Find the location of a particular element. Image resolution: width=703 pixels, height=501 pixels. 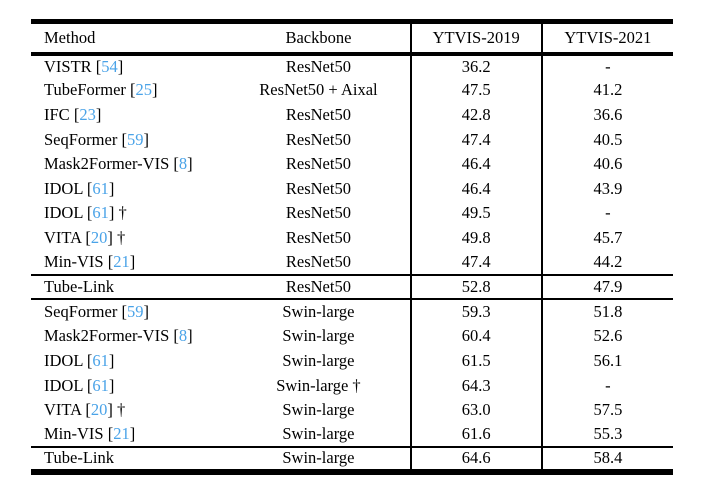

table-row: TubeFormer [25] ResNet50 + Aixal 47.5 41.2 is located at coordinates (352, 90).